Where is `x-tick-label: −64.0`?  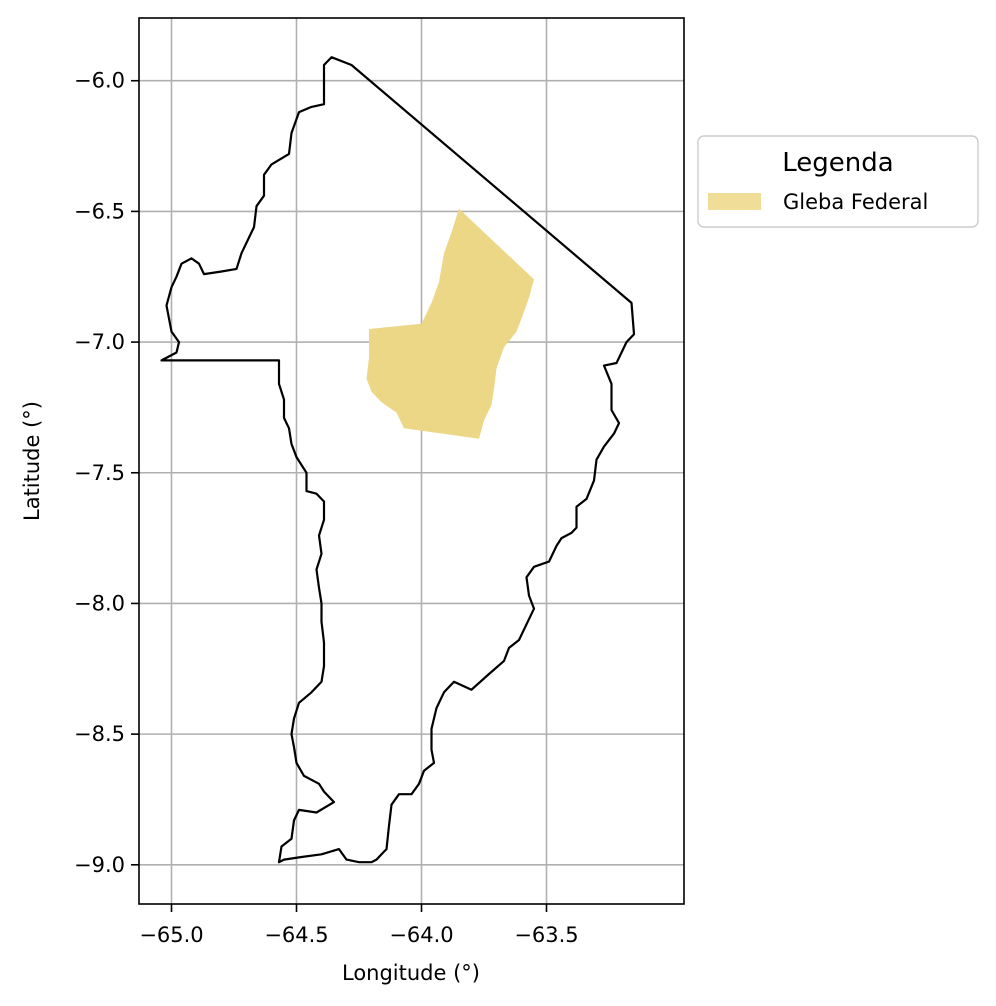
x-tick-label: −64.0 is located at coordinates (421, 935).